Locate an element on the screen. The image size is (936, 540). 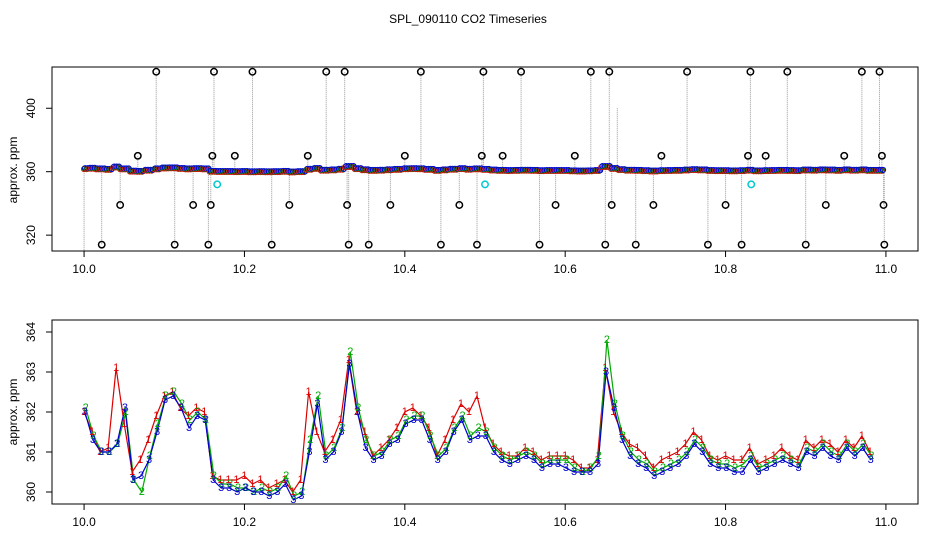
y-tick-label: 360 is located at coordinates (31, 492).